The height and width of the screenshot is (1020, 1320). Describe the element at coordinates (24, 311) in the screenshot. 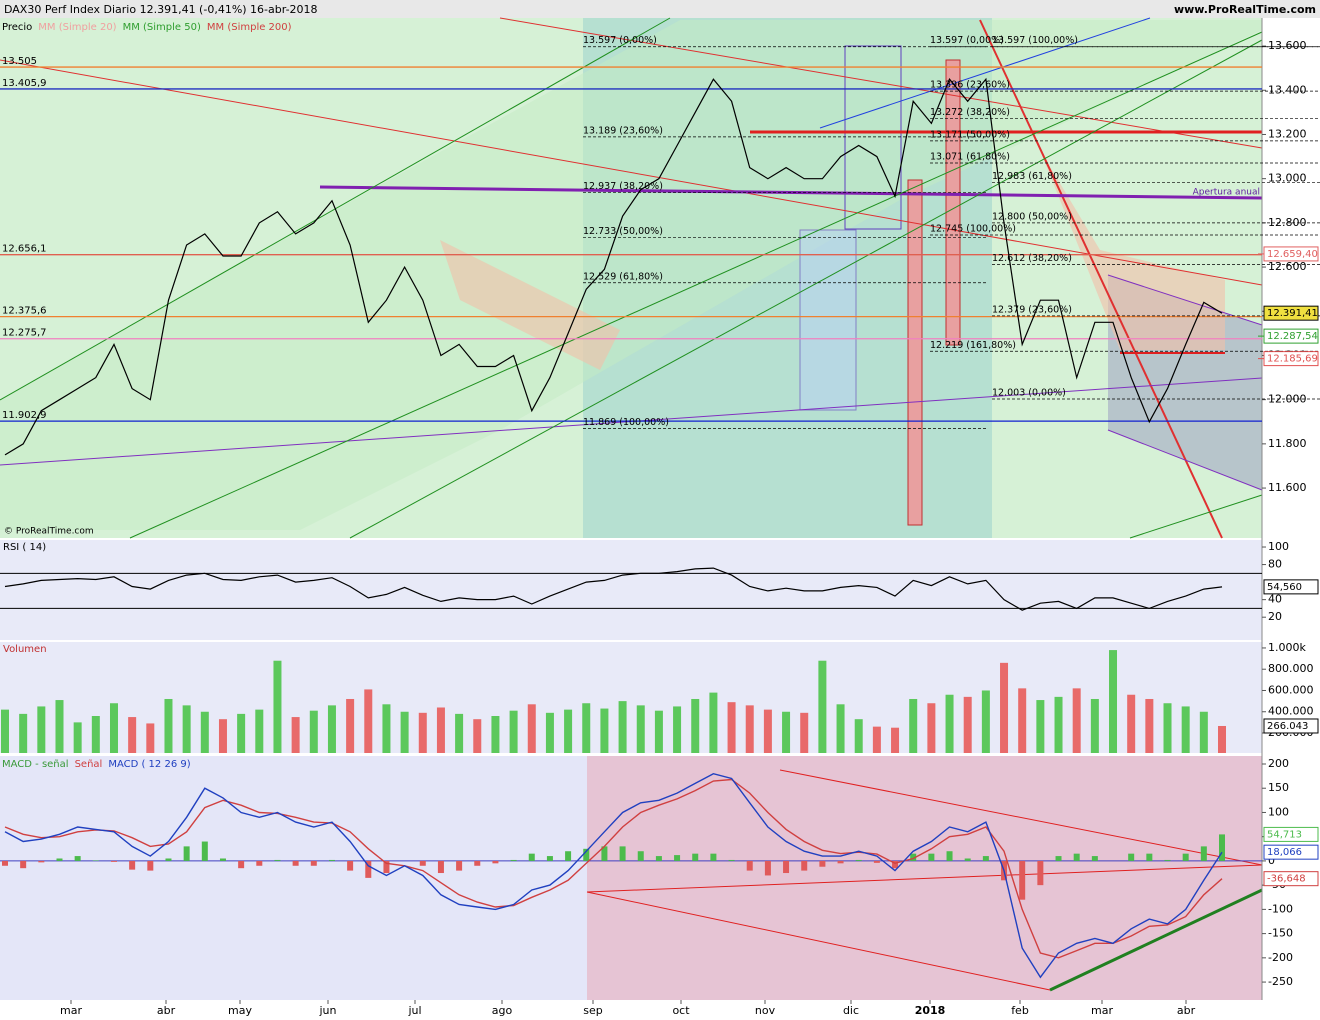

I see `level-label: 12.375,6` at that location.